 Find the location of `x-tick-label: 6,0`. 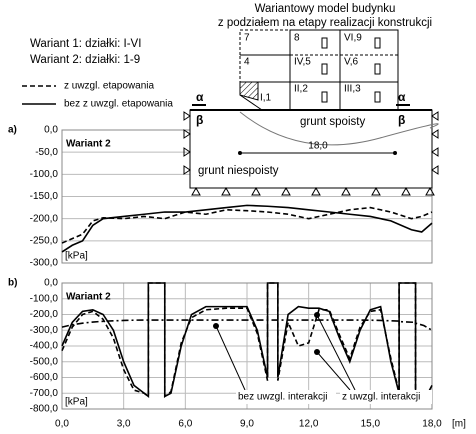

x-tick-label: 6,0 is located at coordinates (185, 424).